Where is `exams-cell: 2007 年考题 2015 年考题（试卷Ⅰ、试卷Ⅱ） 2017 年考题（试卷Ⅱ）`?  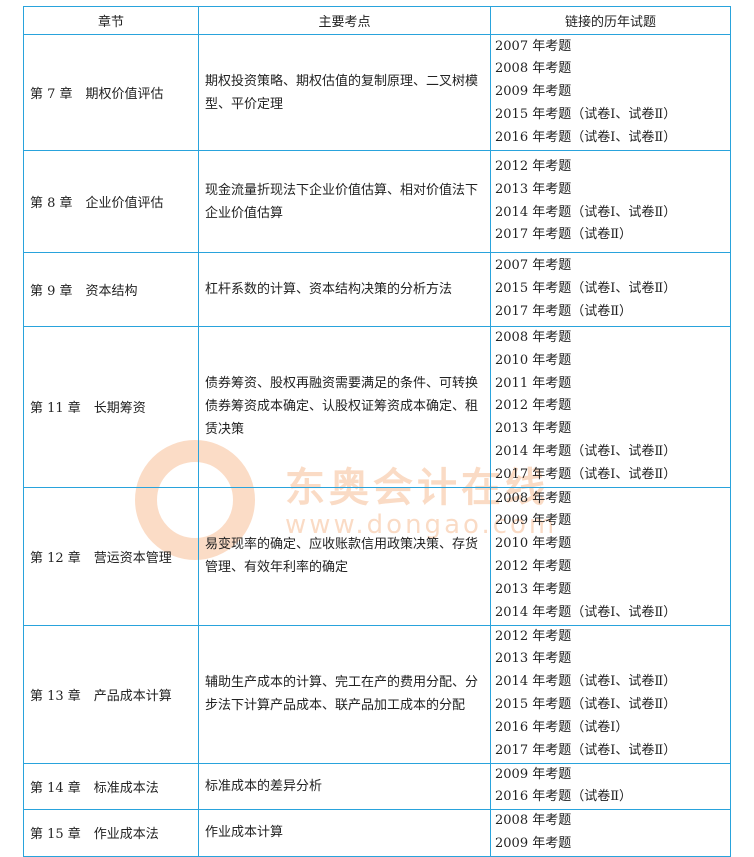
exams-cell: 2007 年考题 2015 年考题（试卷Ⅰ、试卷Ⅱ） 2017 年考题（试卷Ⅱ） is located at coordinates (610, 289).